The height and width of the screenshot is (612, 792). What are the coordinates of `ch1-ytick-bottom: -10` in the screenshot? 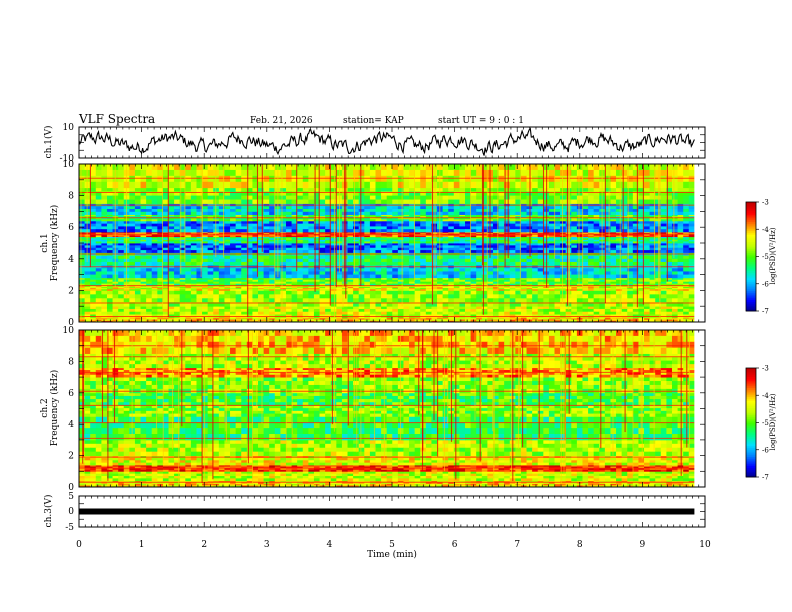 It's located at (67, 159).